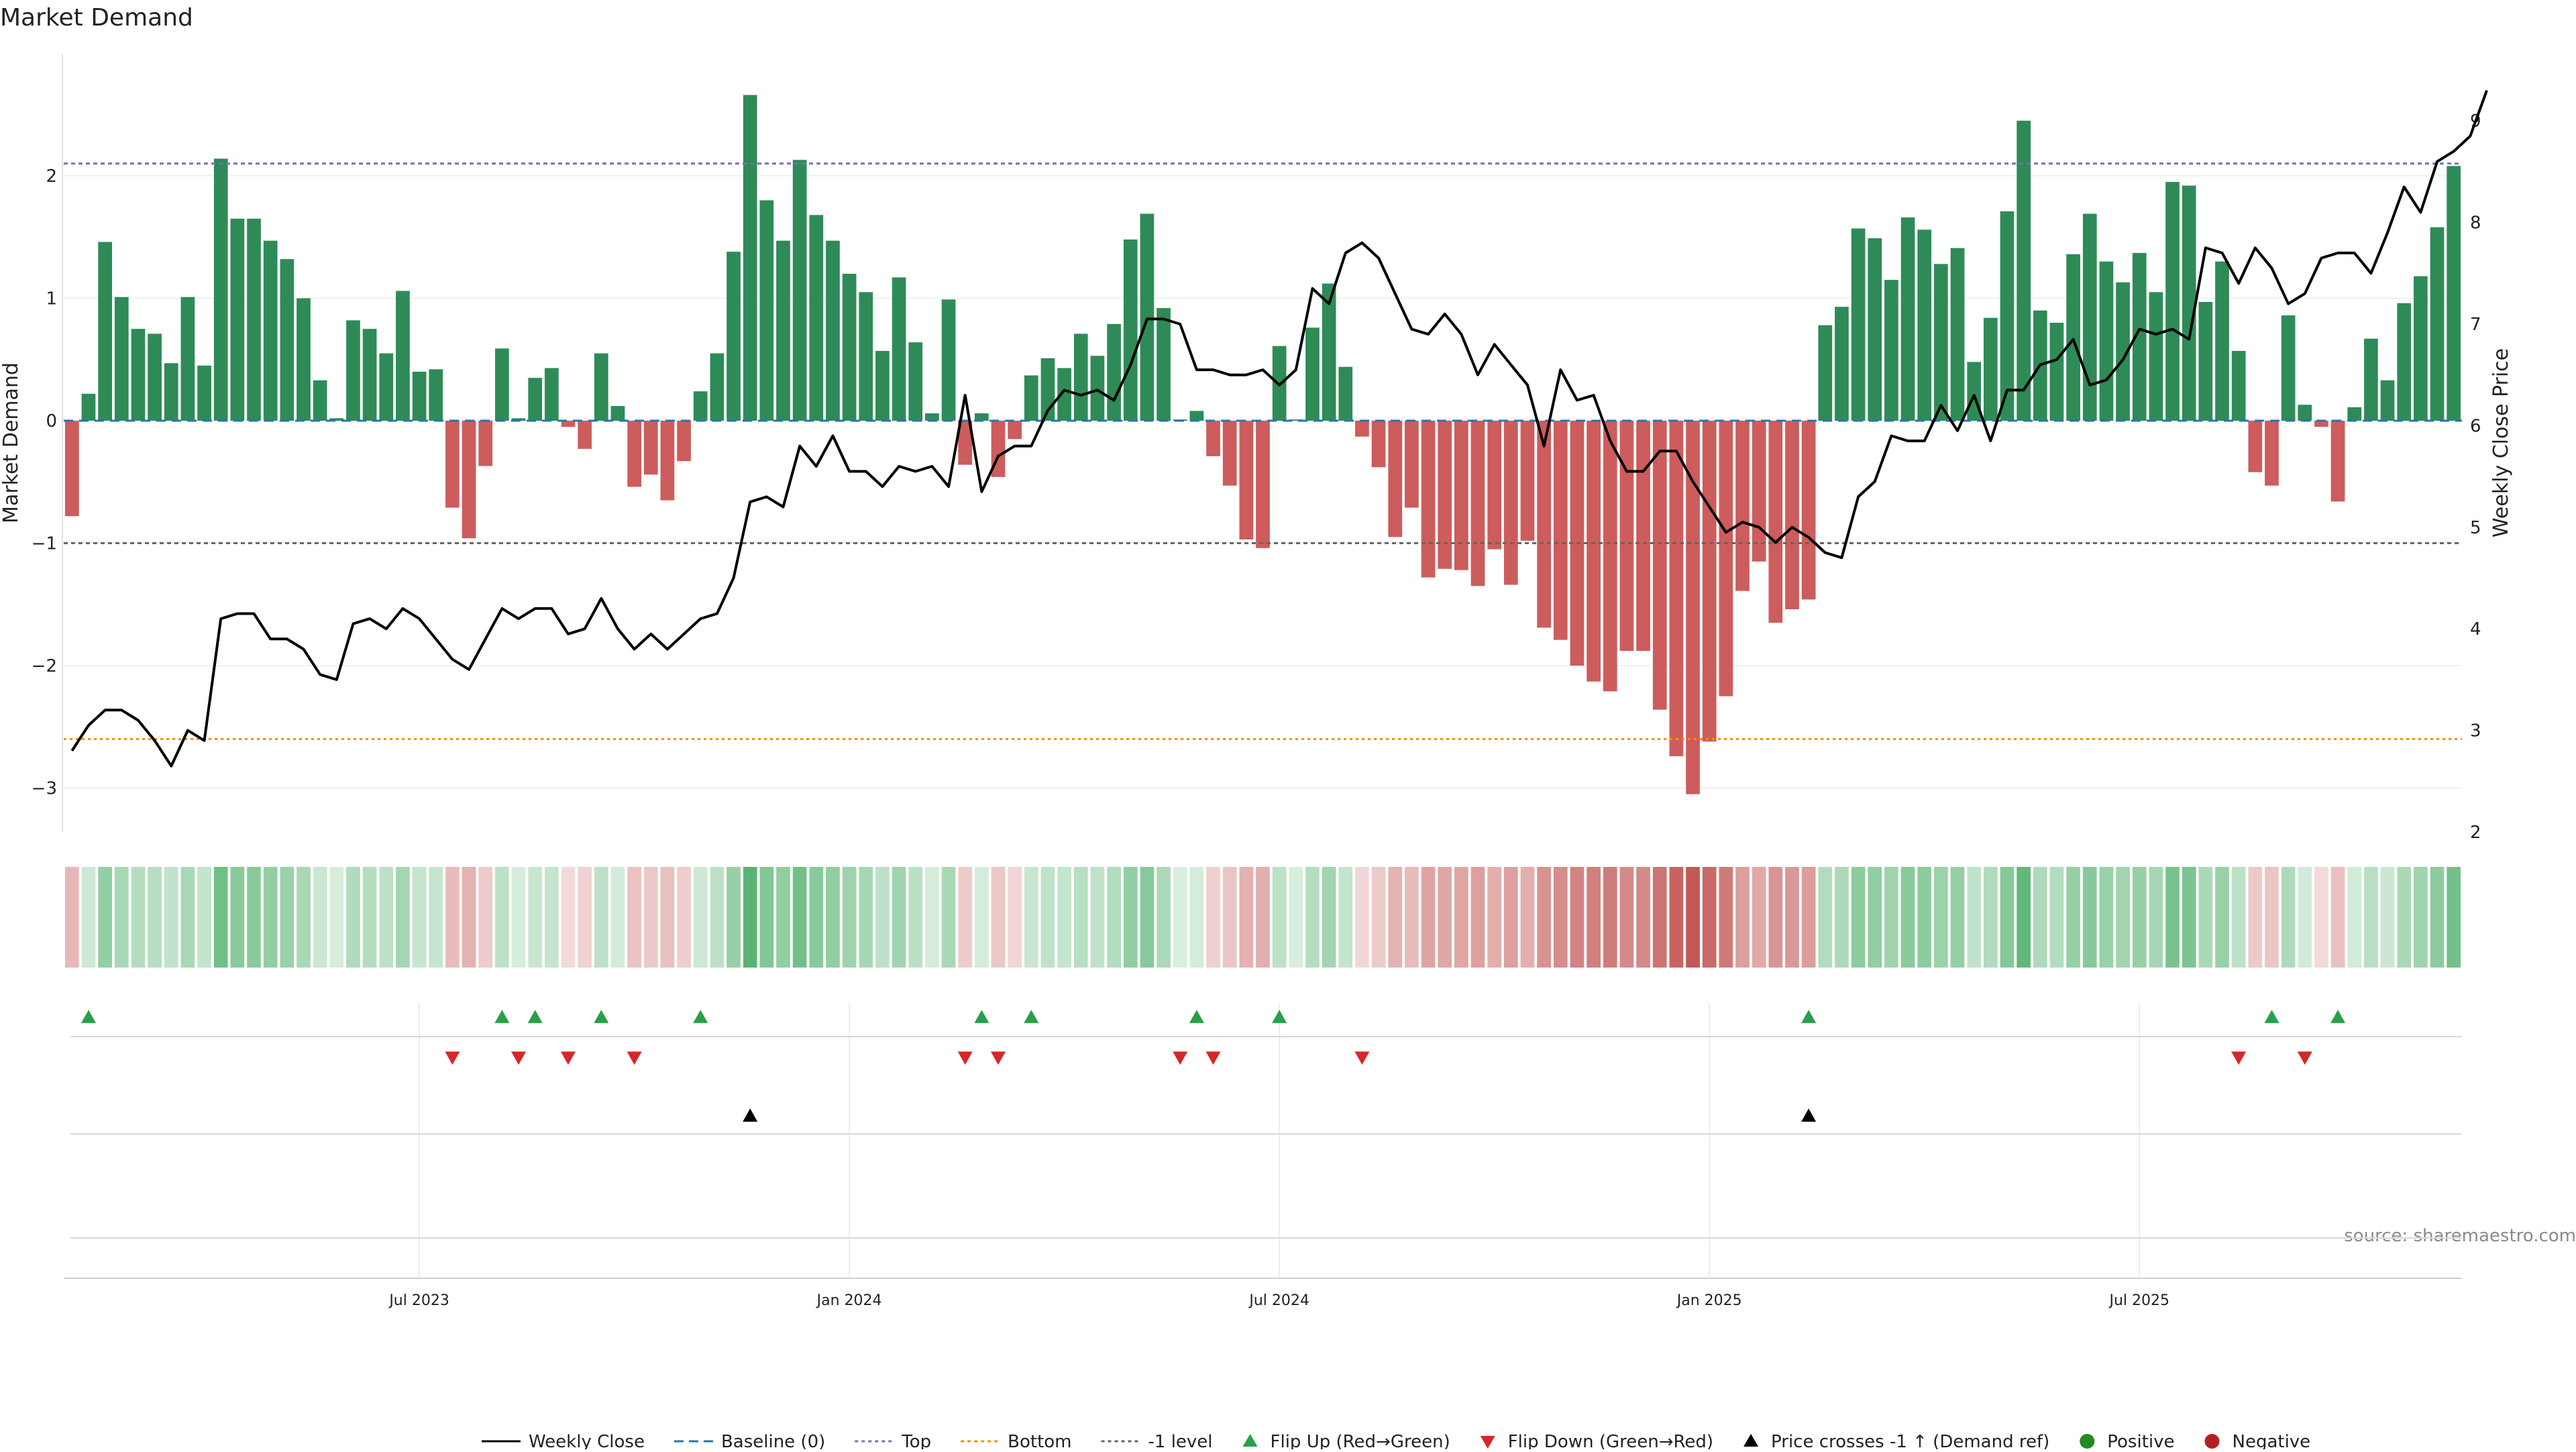  I want to click on legend-label: Flip Up (Red→Green), so click(1360, 1440).